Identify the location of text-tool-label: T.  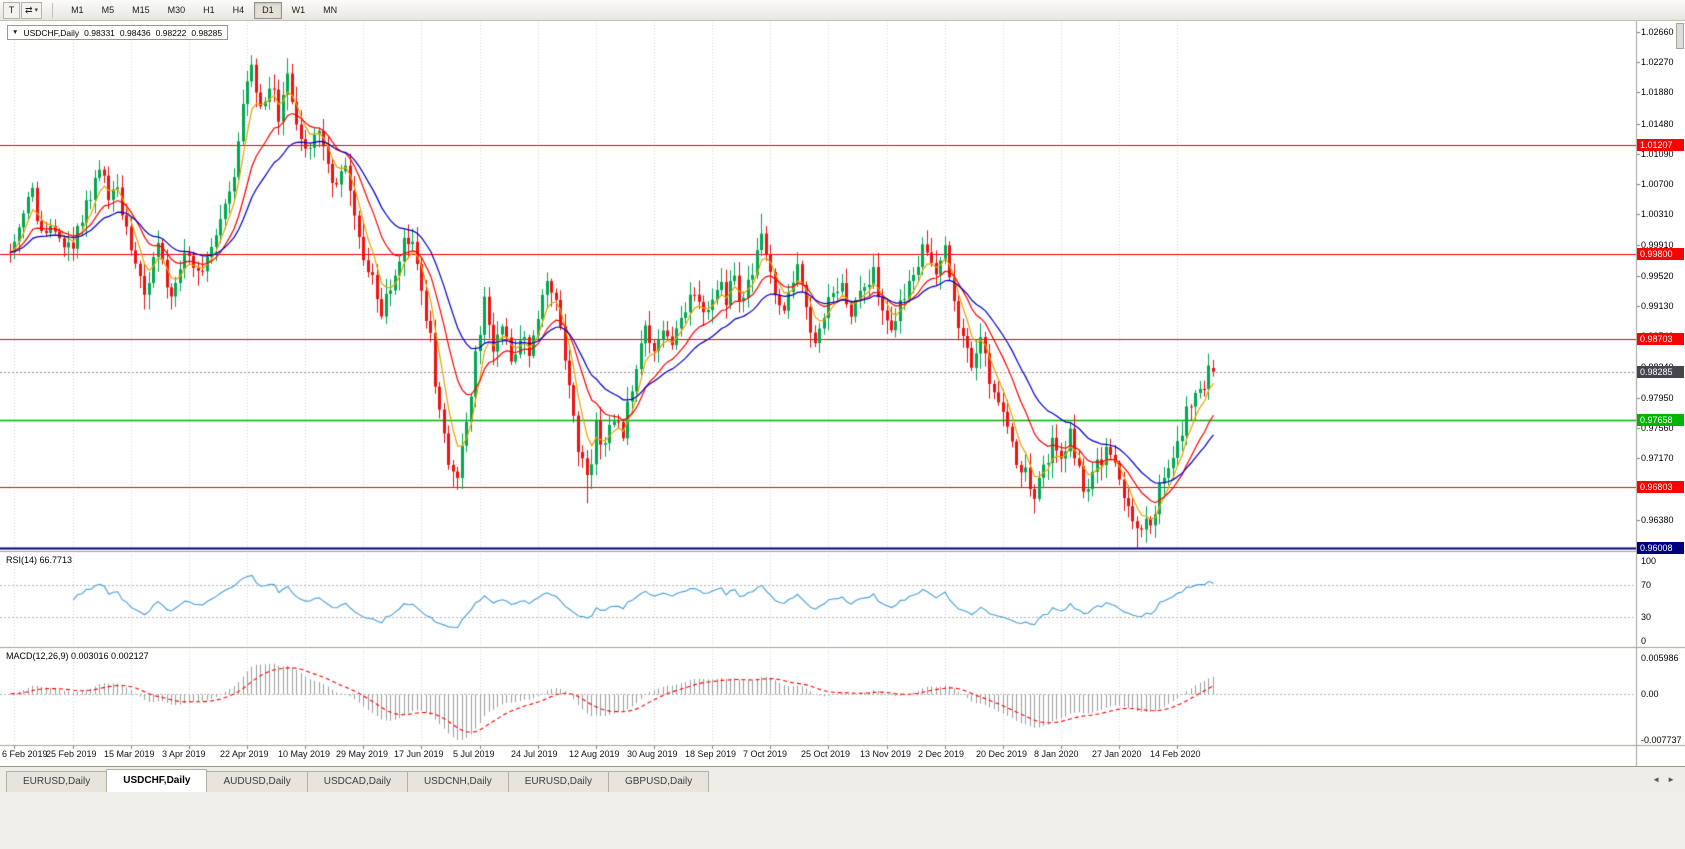
(11, 10).